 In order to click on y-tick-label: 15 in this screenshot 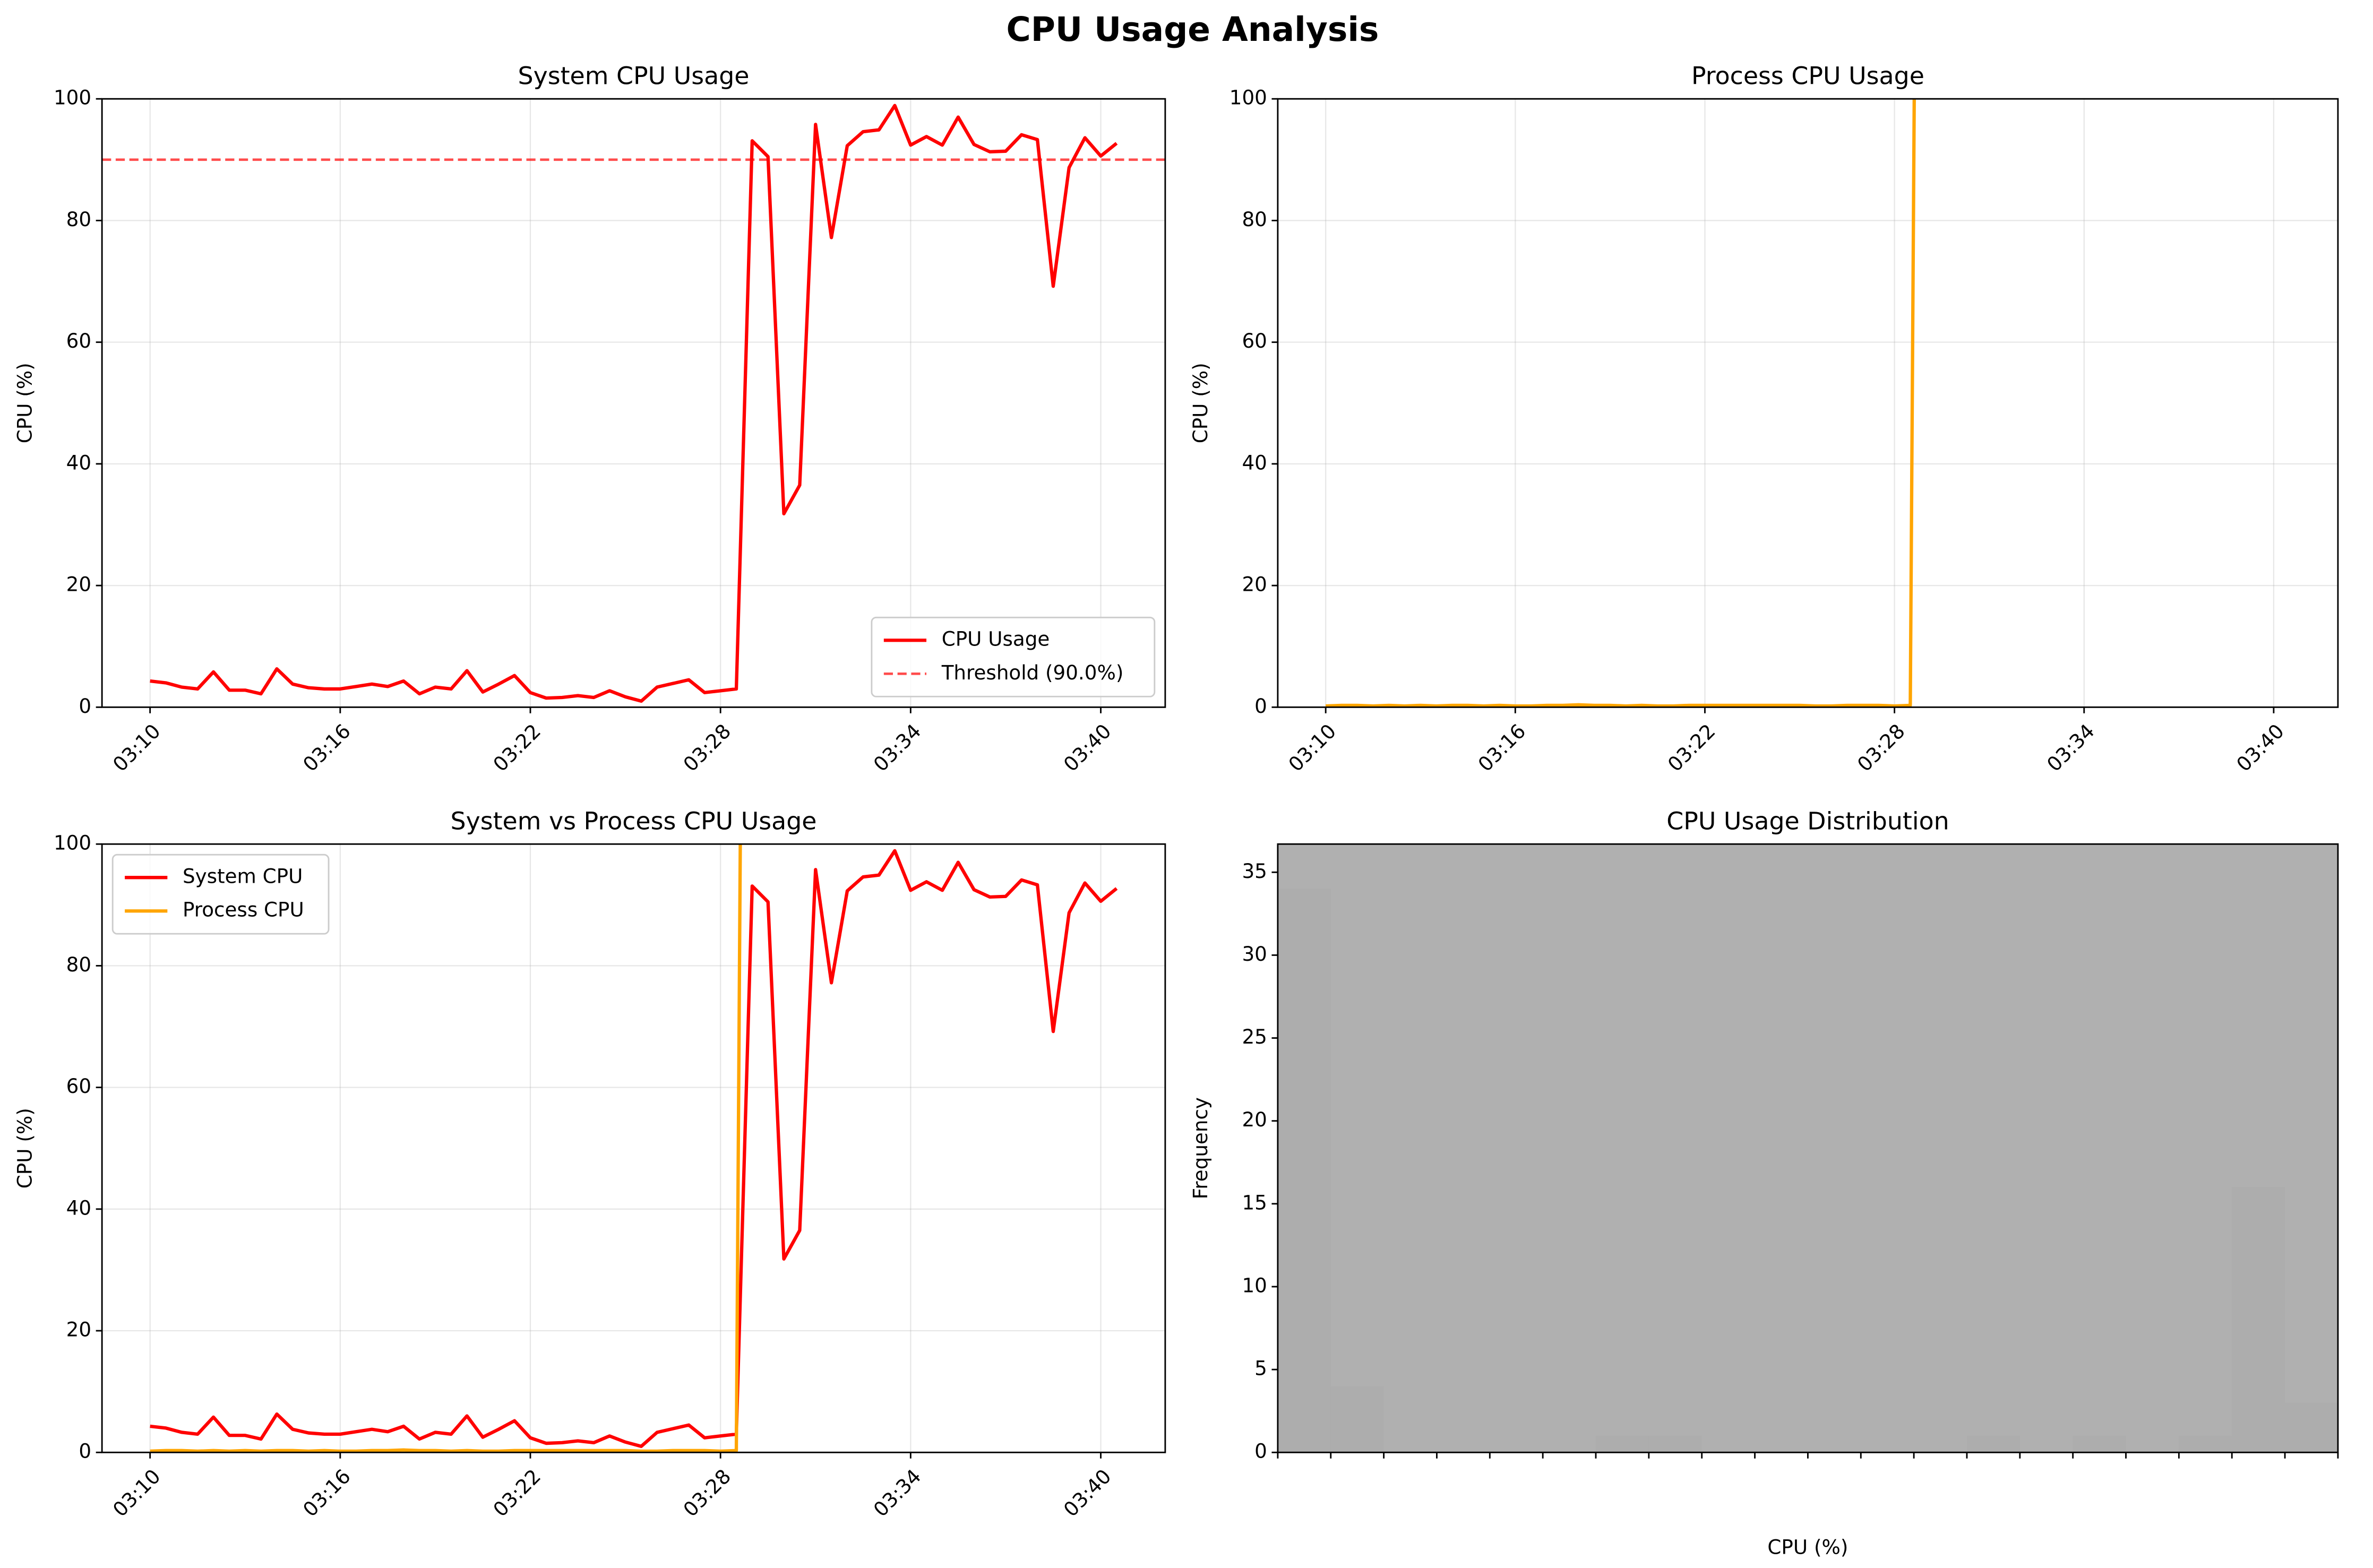, I will do `click(1255, 1202)`.